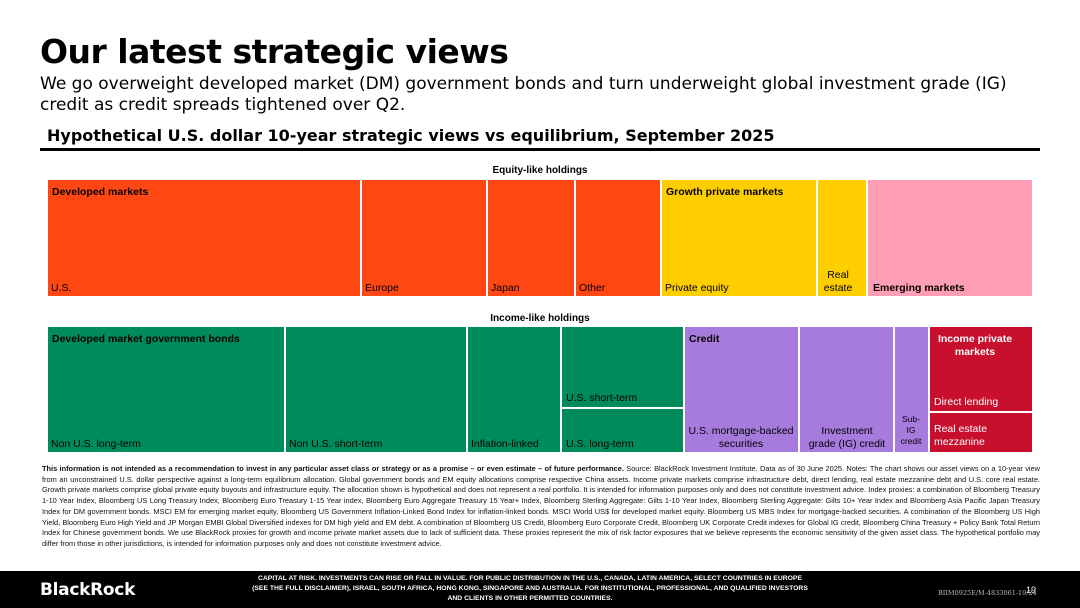  Describe the element at coordinates (740, 437) in the screenshot. I see `tile-label-u-s-mortgage-backed-securities: U.S. mortgage-backed securities` at that location.